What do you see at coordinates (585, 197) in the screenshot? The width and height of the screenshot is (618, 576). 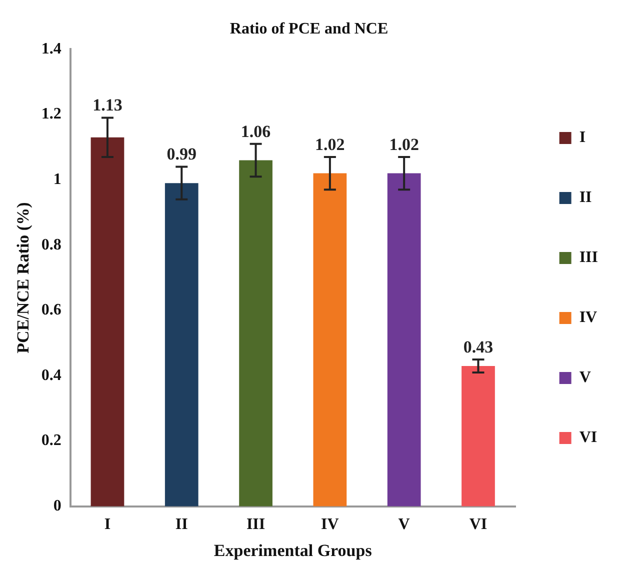 I see `legend-label: II` at bounding box center [585, 197].